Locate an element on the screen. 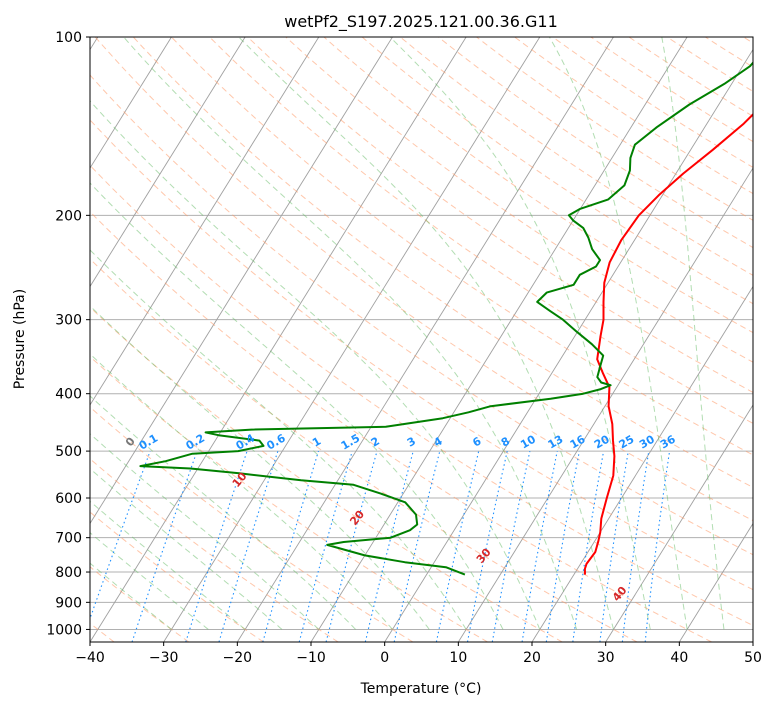  y-tick-label: 1000 is located at coordinates (64, 630).